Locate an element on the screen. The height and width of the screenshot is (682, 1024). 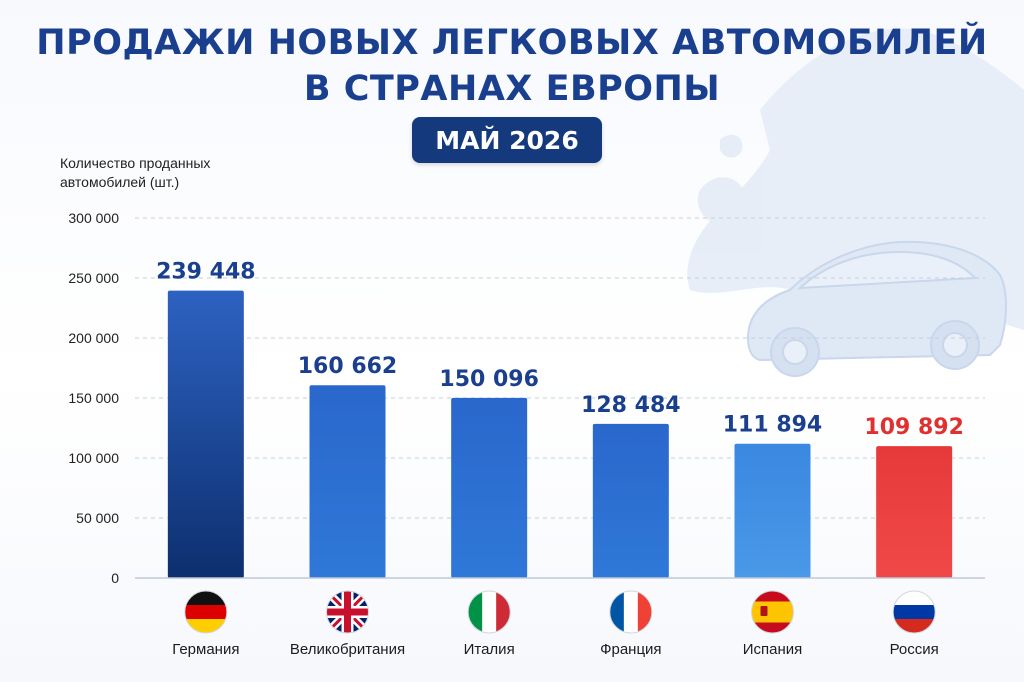
y-tick-label: 150 000 is located at coordinates (93, 398).